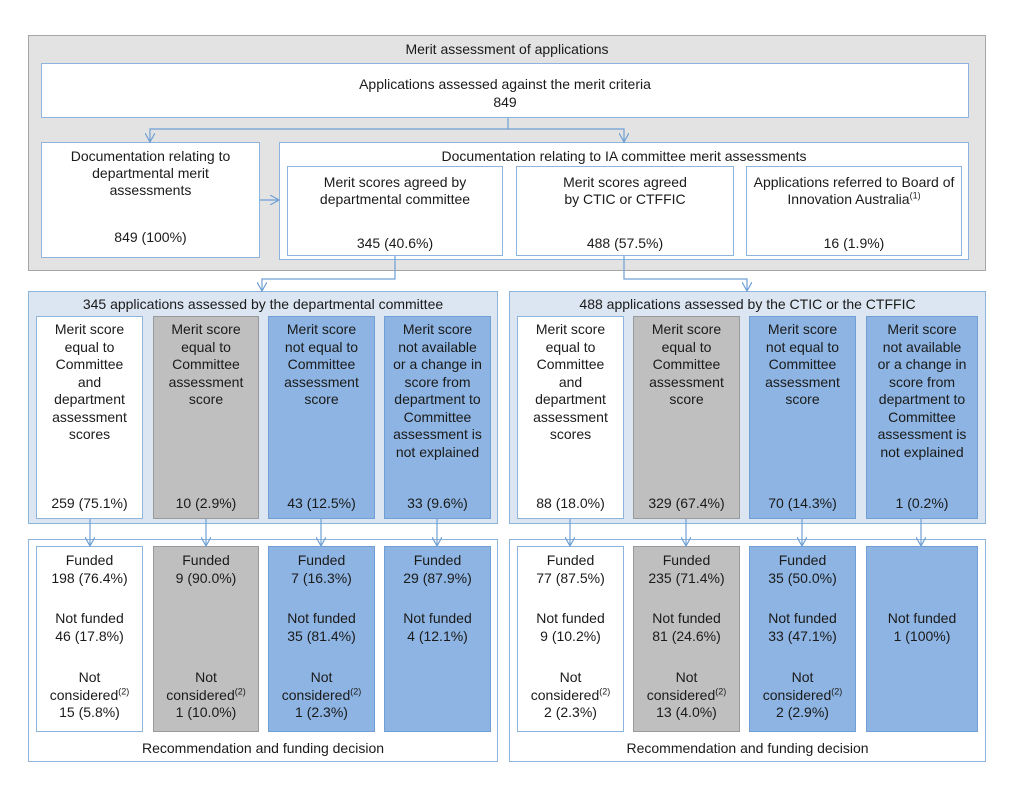 The width and height of the screenshot is (1013, 802). Describe the element at coordinates (915, 195) in the screenshot. I see `footnote-1-marker: (1)` at that location.